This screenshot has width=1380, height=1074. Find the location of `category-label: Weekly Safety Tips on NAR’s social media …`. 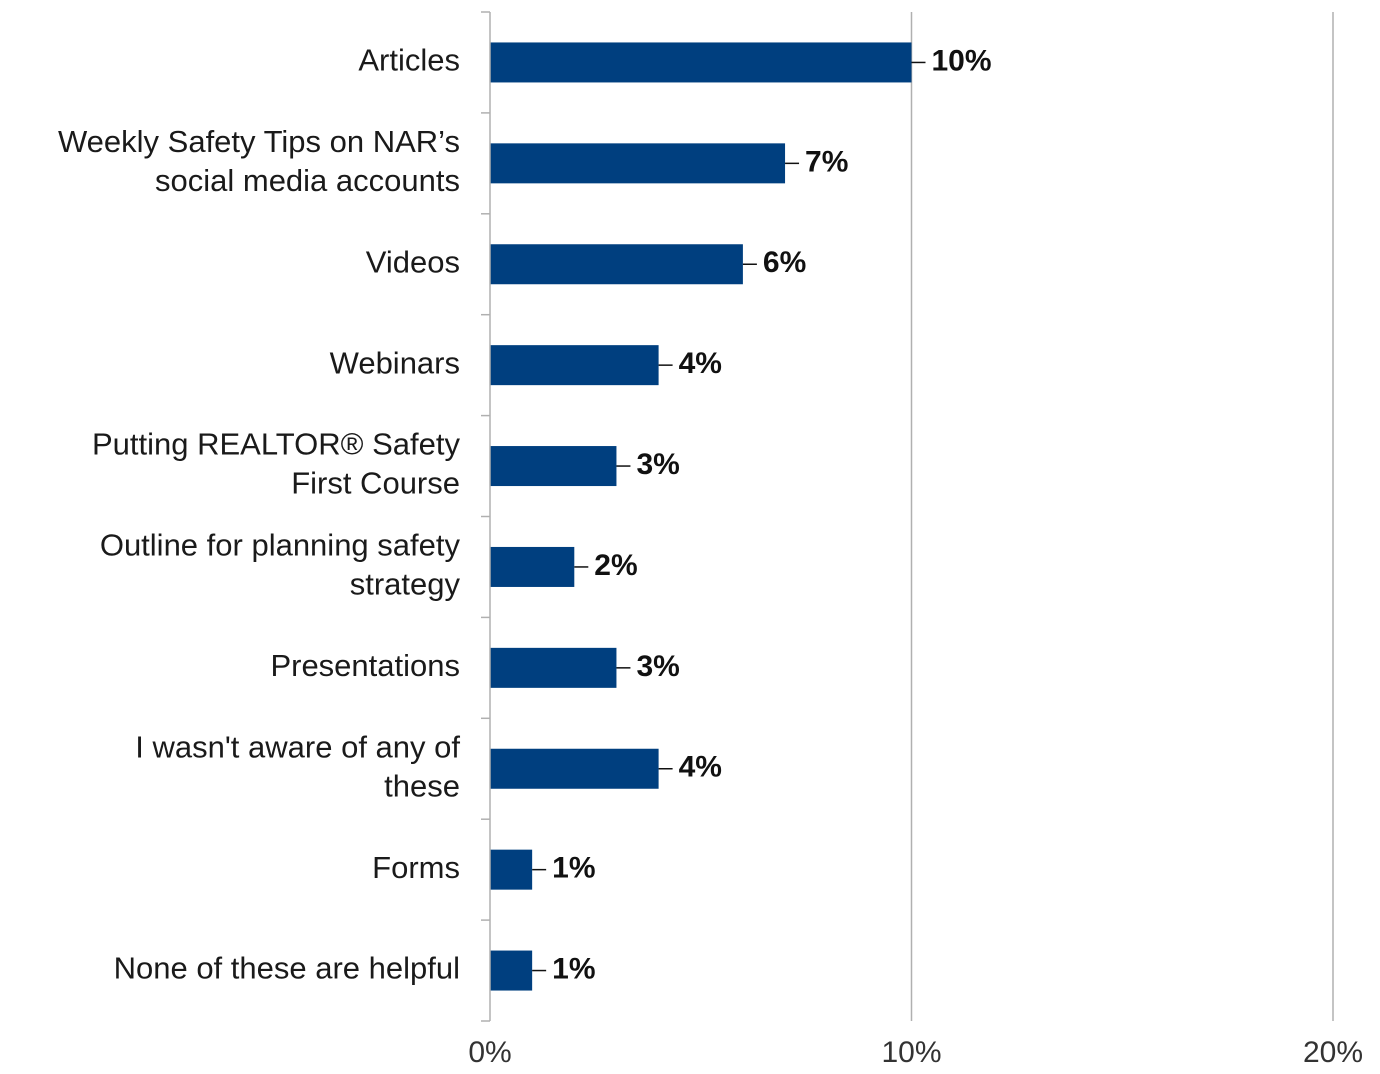

category-label: Weekly Safety Tips on NAR’s social media … is located at coordinates (259, 161).